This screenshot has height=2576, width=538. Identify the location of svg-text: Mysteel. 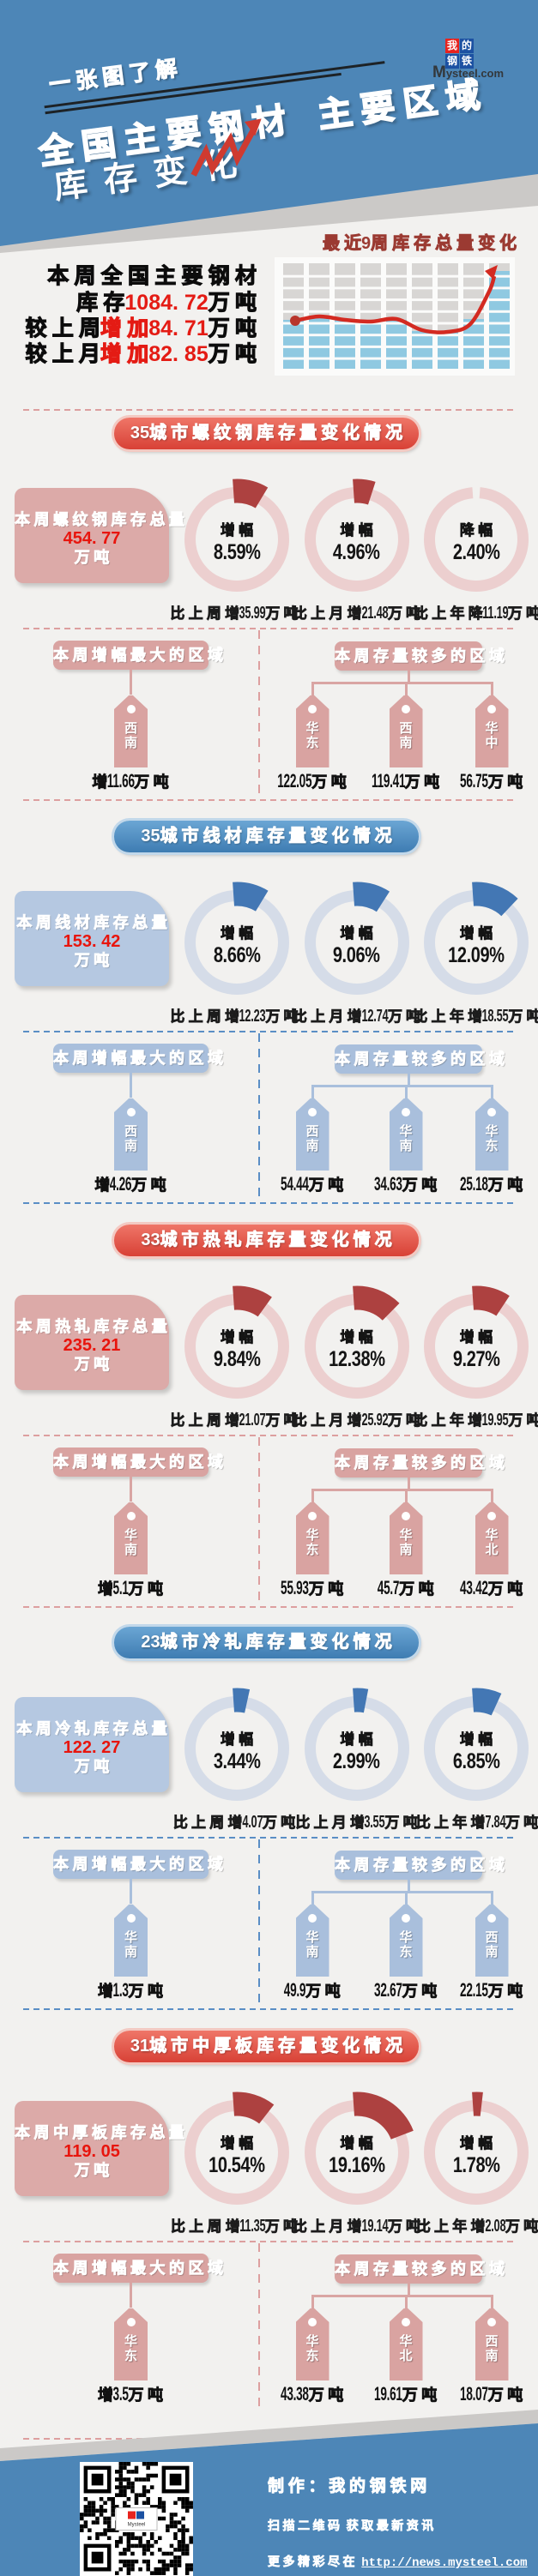
(137, 2525).